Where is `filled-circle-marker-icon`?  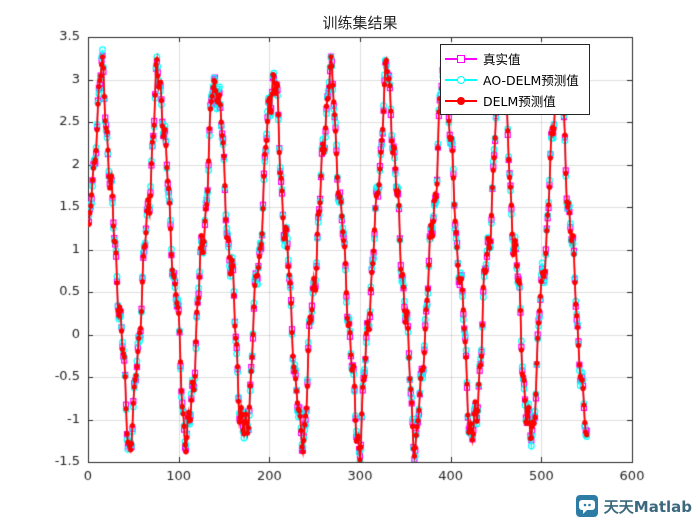 filled-circle-marker-icon is located at coordinates (461, 100).